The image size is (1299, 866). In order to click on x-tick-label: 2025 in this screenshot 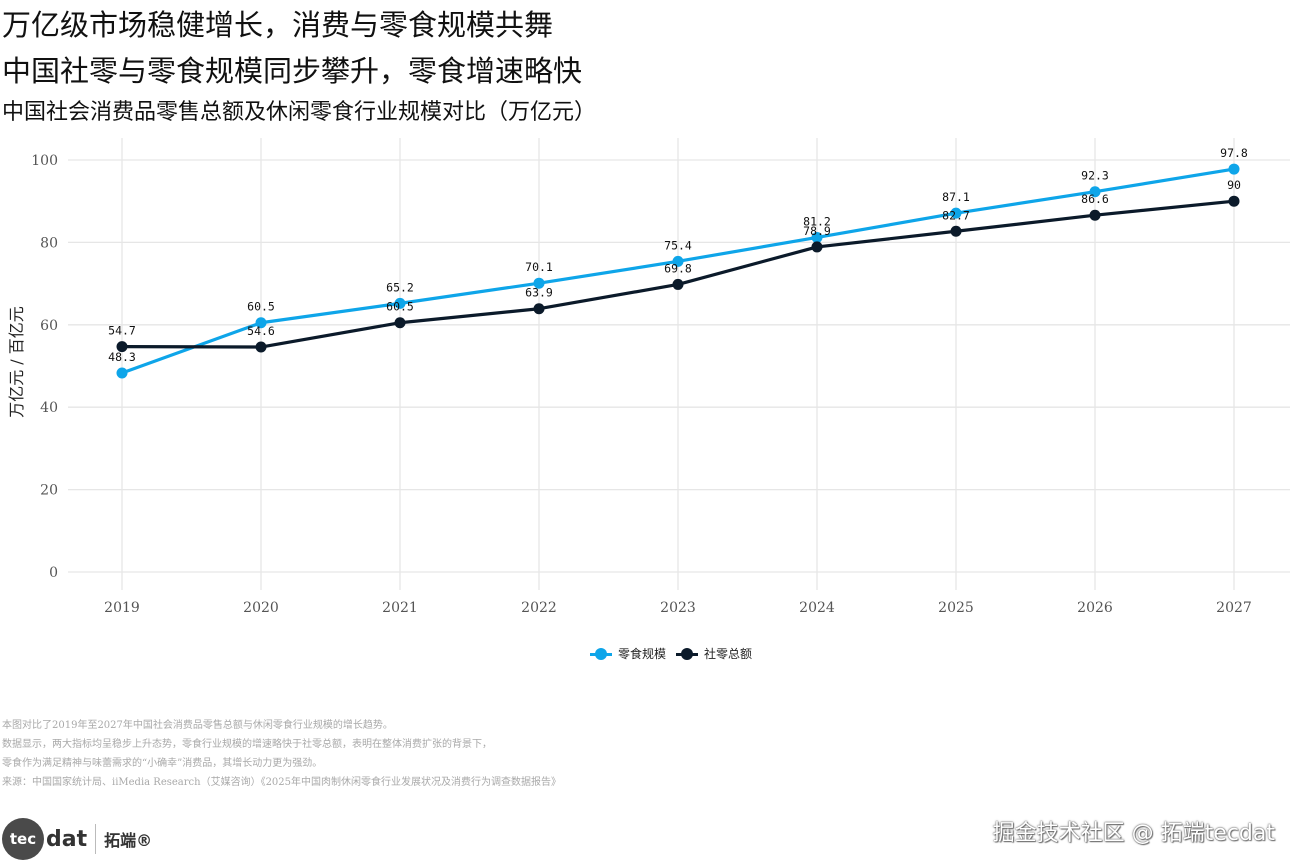, I will do `click(956, 608)`.